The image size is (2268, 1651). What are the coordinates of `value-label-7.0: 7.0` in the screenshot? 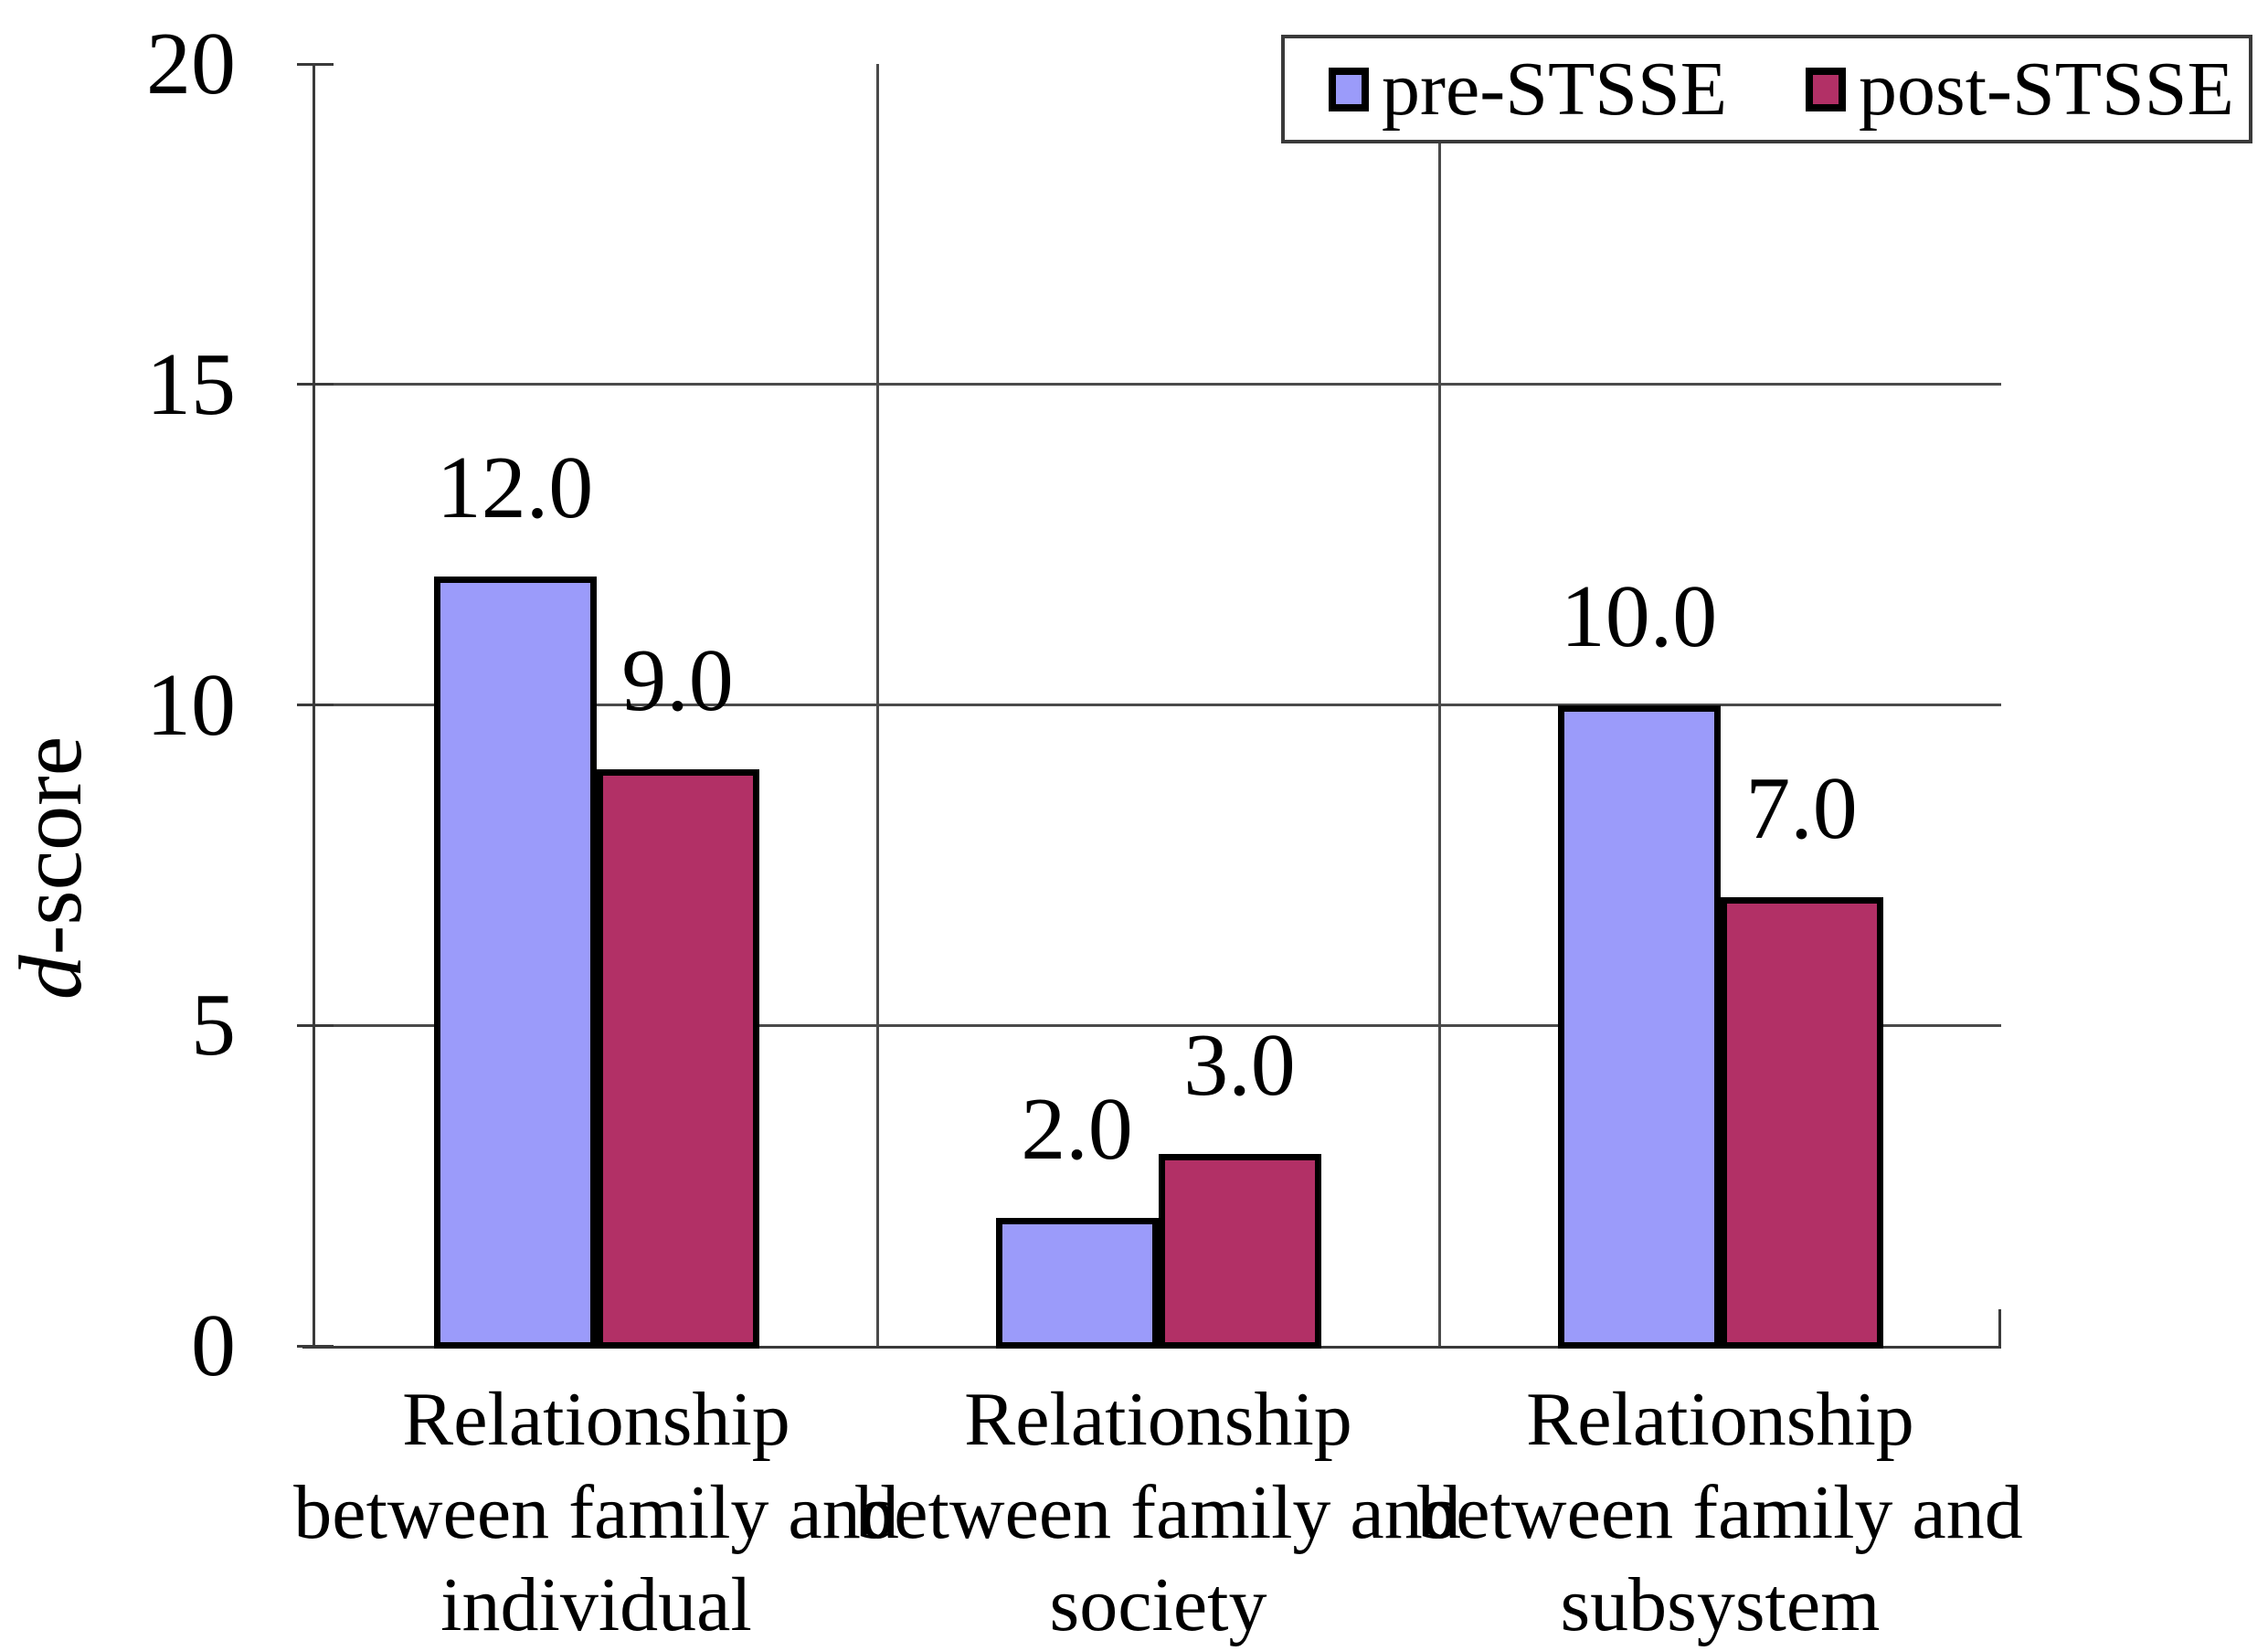 It's located at (1801, 809).